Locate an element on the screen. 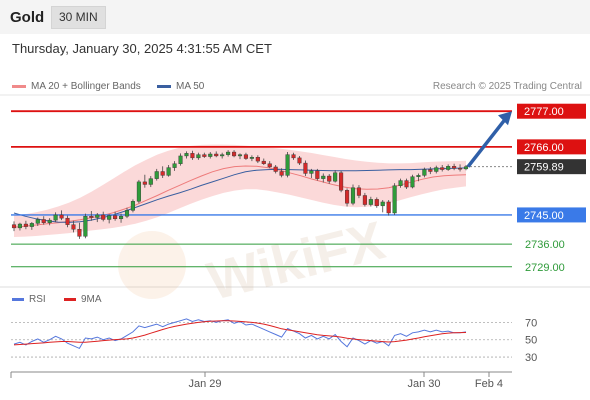 This screenshot has height=400, width=590. legend-ma9: 9MA is located at coordinates (83, 299).